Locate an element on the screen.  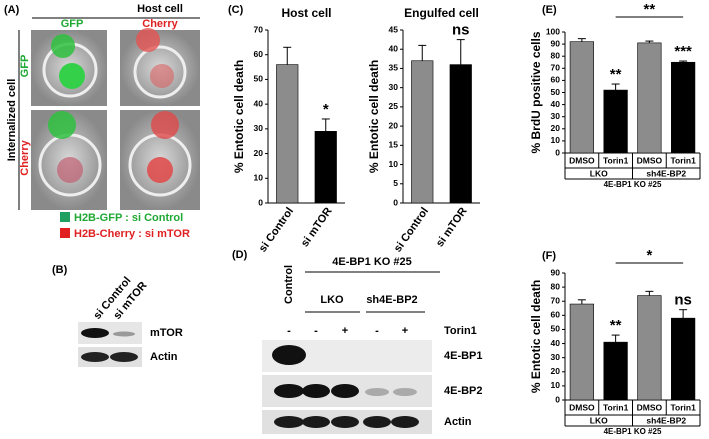
row-label: GFP is located at coordinates (25, 66).